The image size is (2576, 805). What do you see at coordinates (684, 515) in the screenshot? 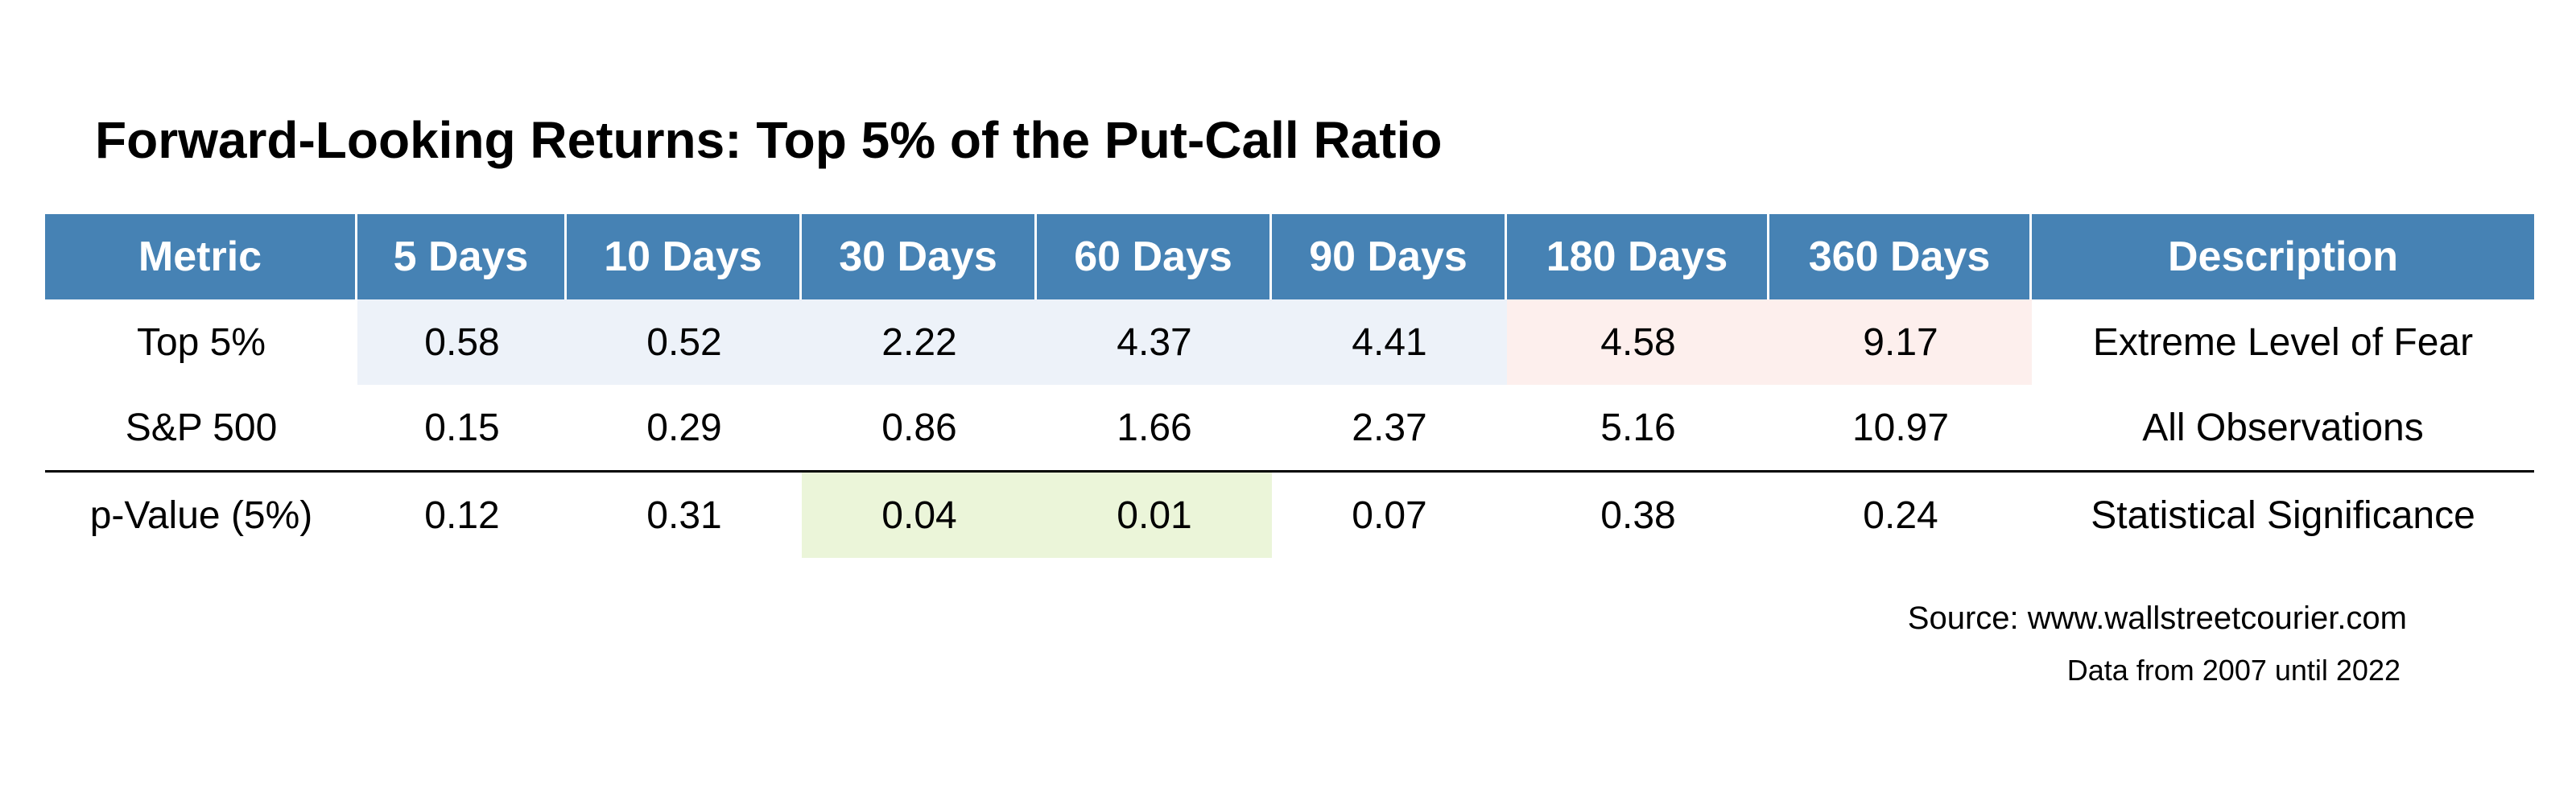
I see `table-cell: 0.31` at bounding box center [684, 515].